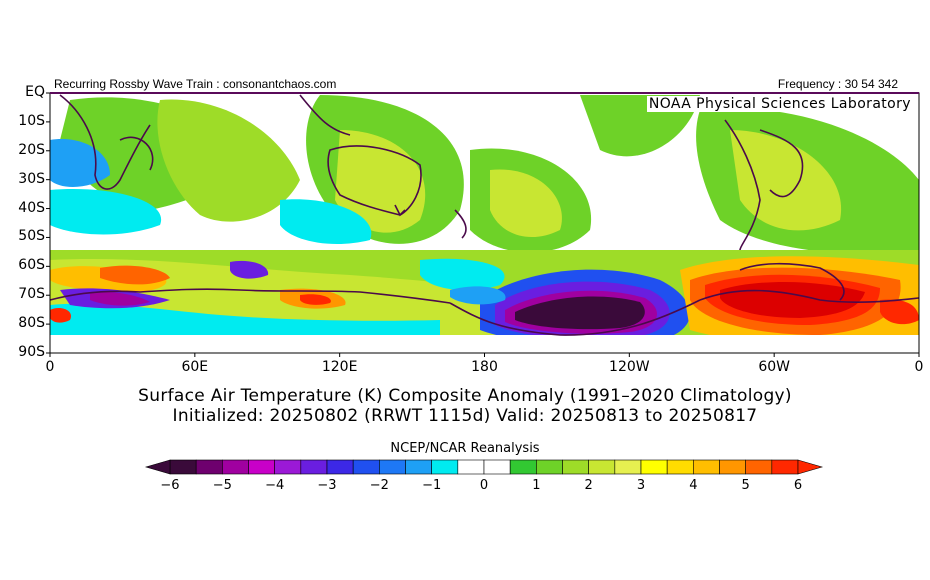  What do you see at coordinates (31, 294) in the screenshot?
I see `y-tick-label: 70S` at bounding box center [31, 294].